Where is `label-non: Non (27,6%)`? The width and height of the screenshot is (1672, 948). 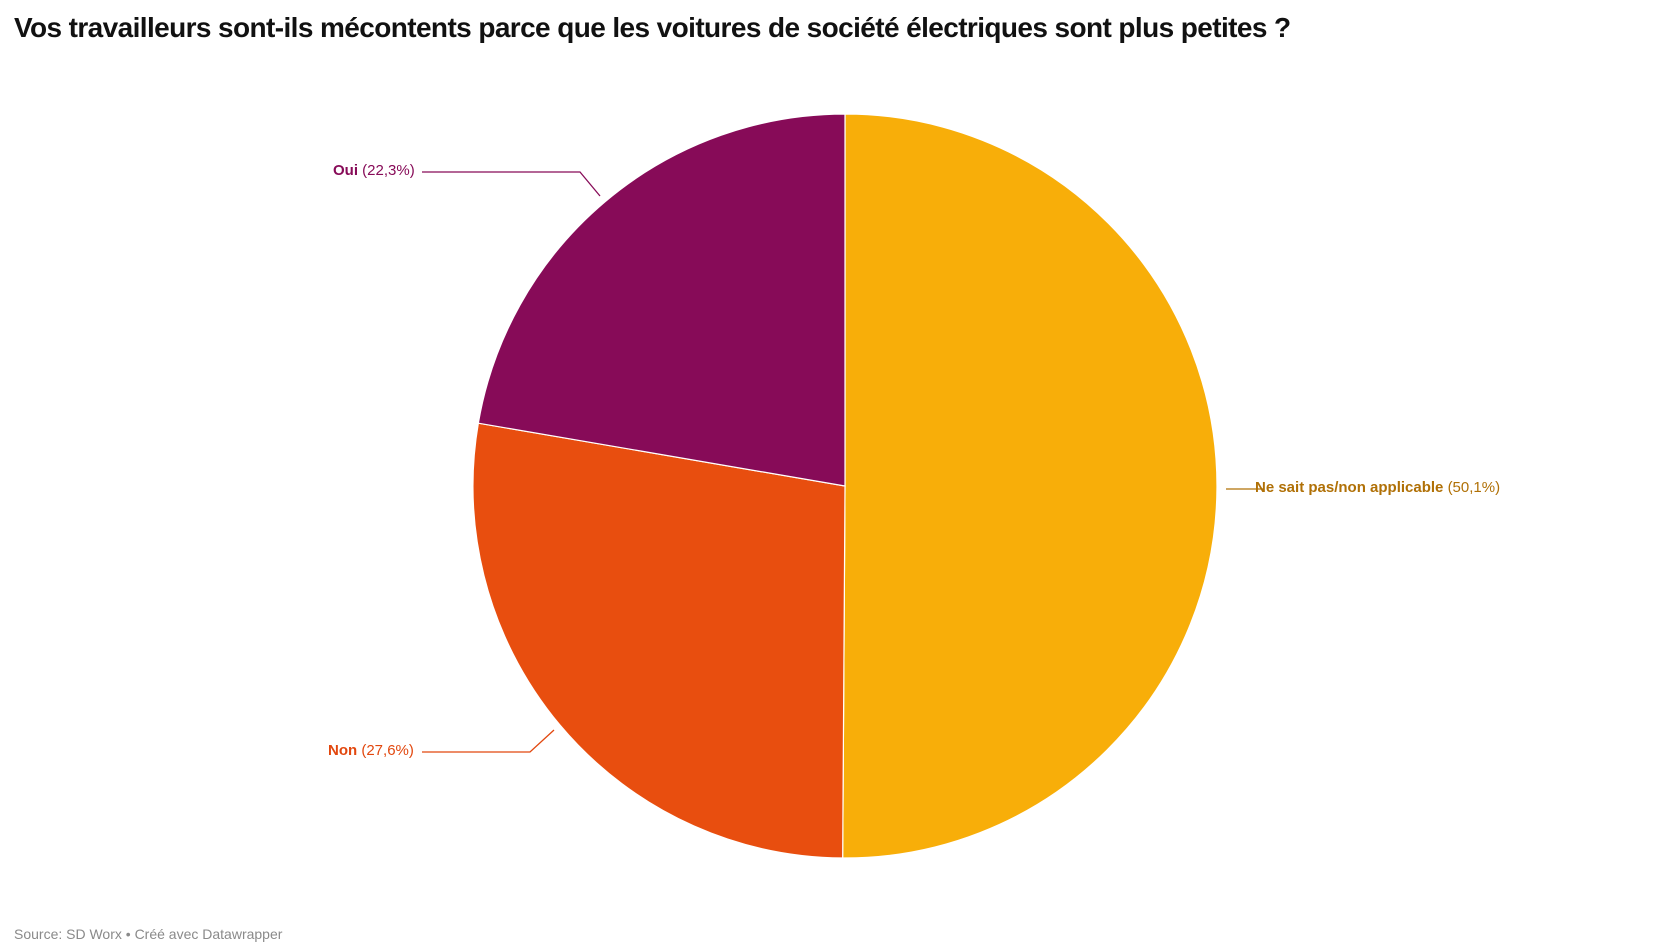 label-non: Non (27,6%) is located at coordinates (371, 751).